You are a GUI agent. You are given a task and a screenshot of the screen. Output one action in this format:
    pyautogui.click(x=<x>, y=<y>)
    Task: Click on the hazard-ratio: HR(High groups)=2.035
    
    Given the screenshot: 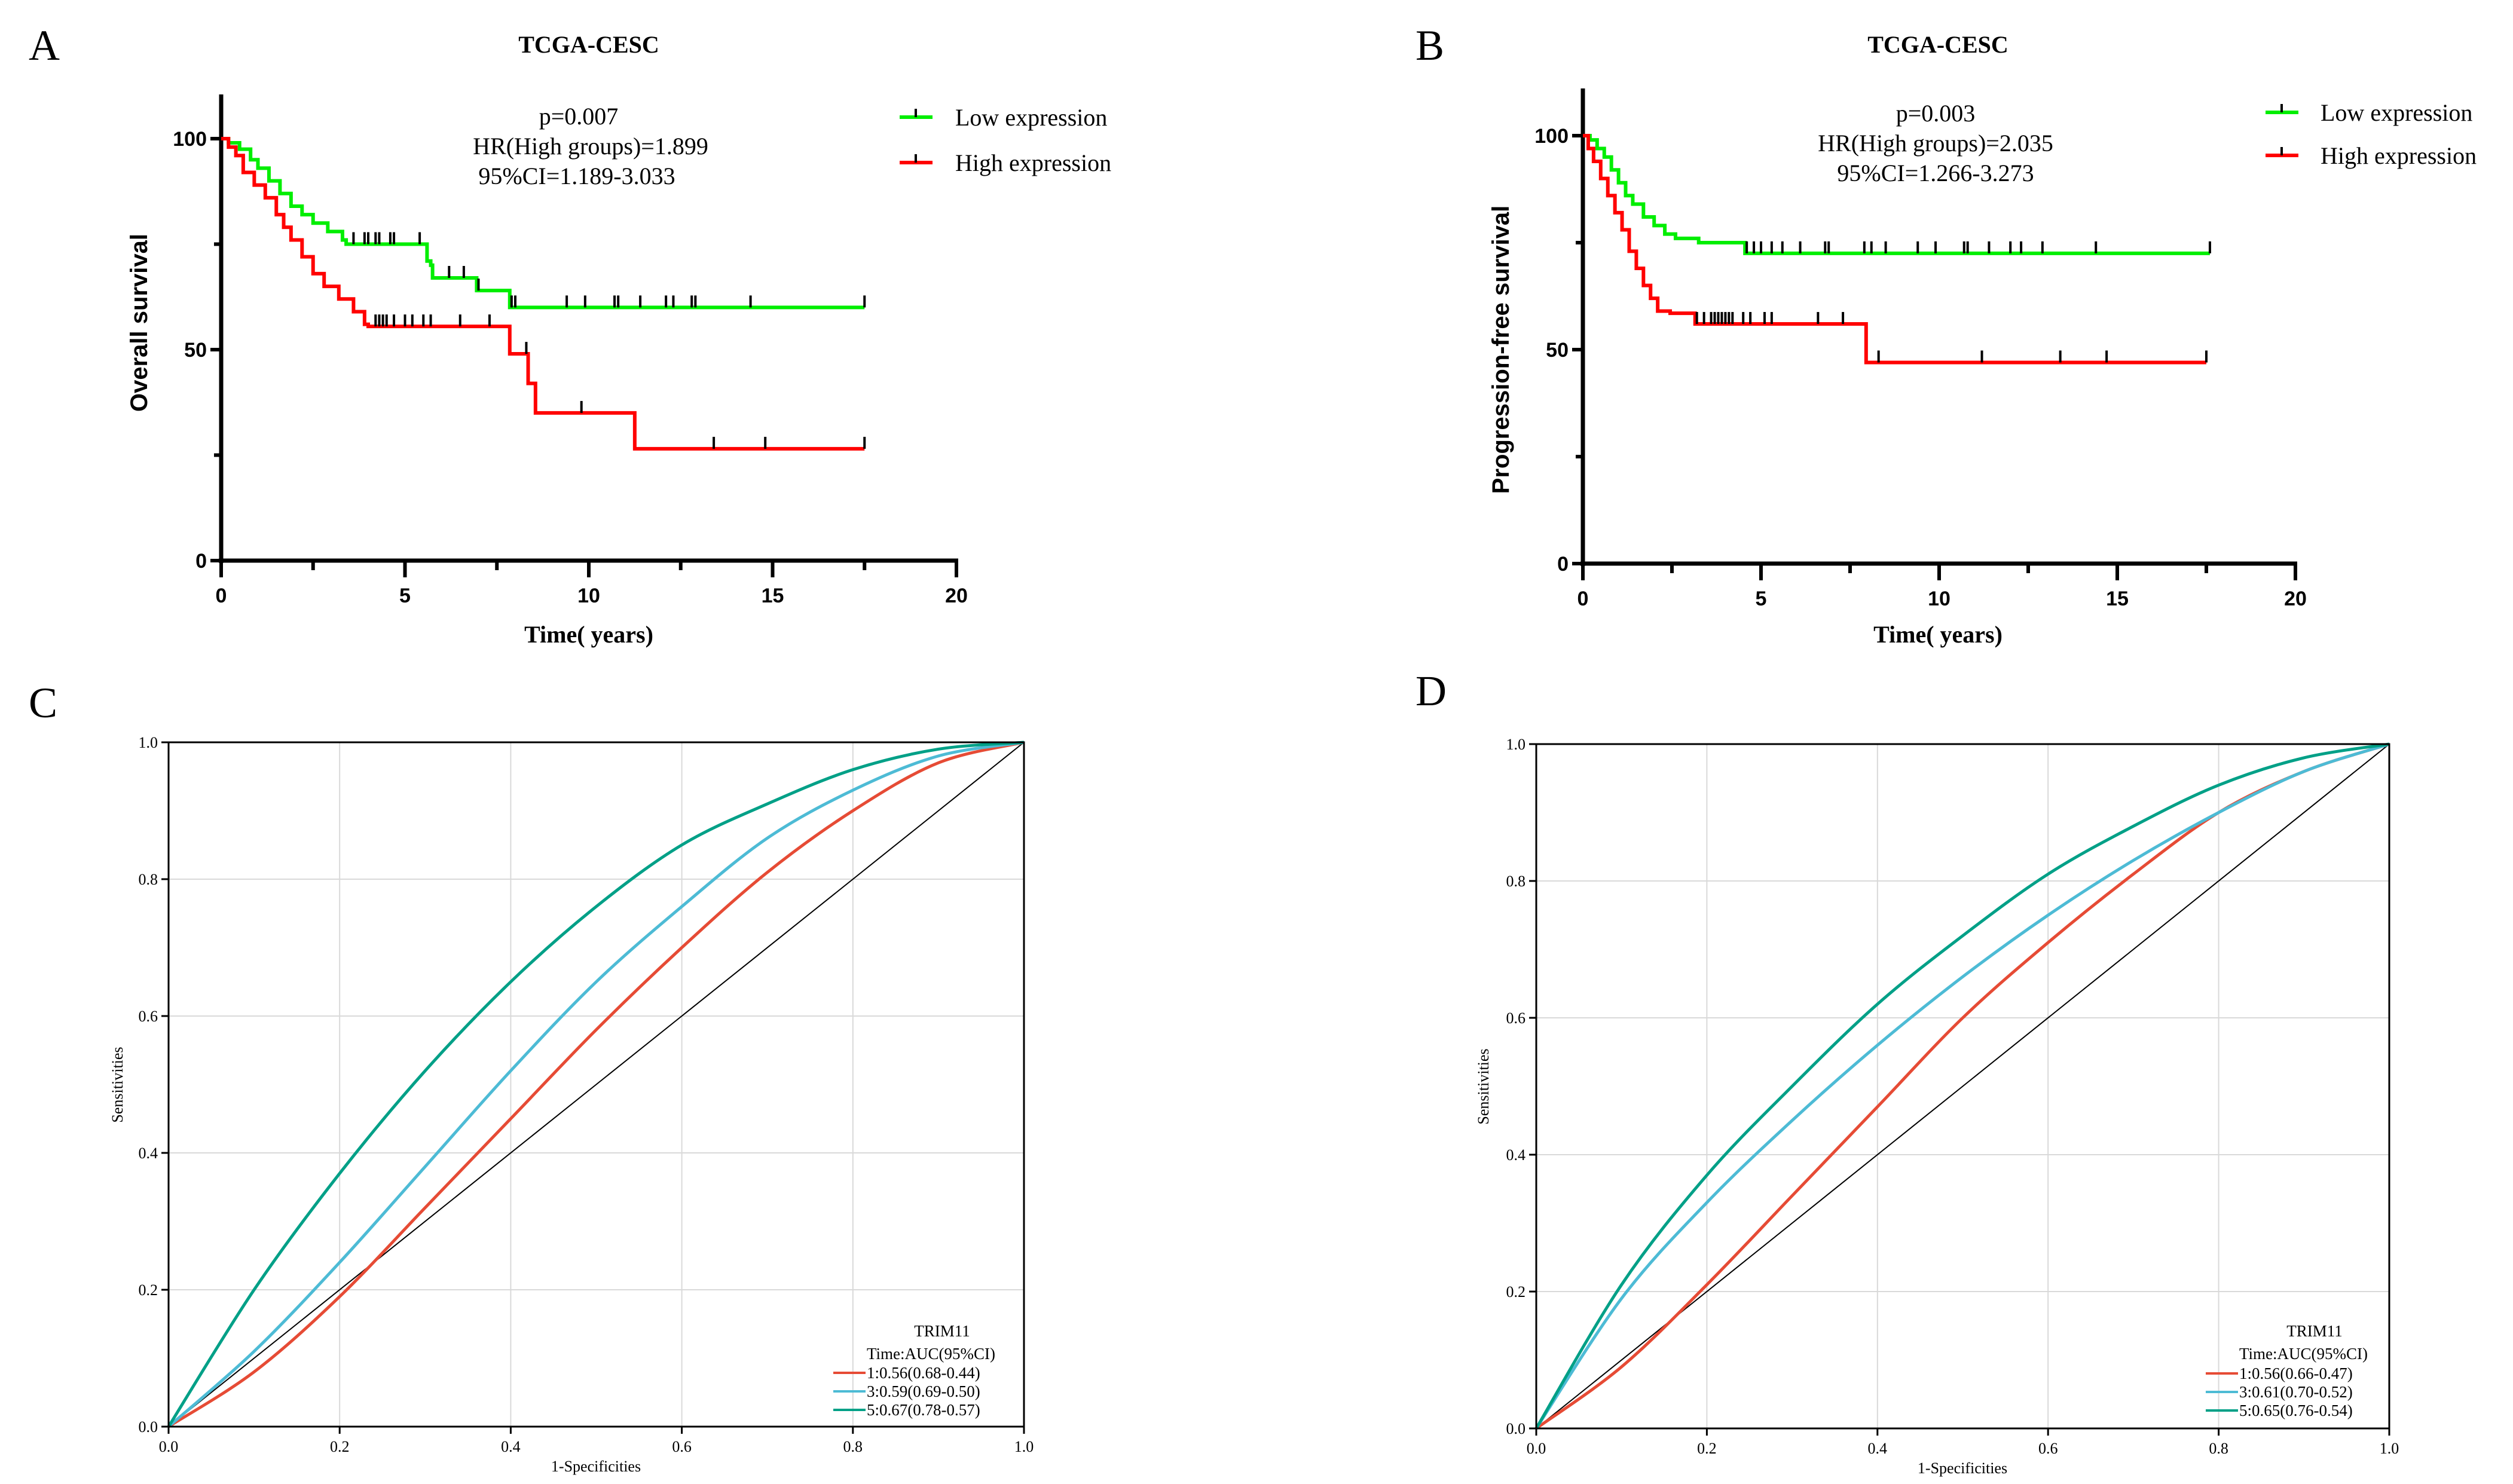 What is the action you would take?
    pyautogui.click(x=1935, y=143)
    